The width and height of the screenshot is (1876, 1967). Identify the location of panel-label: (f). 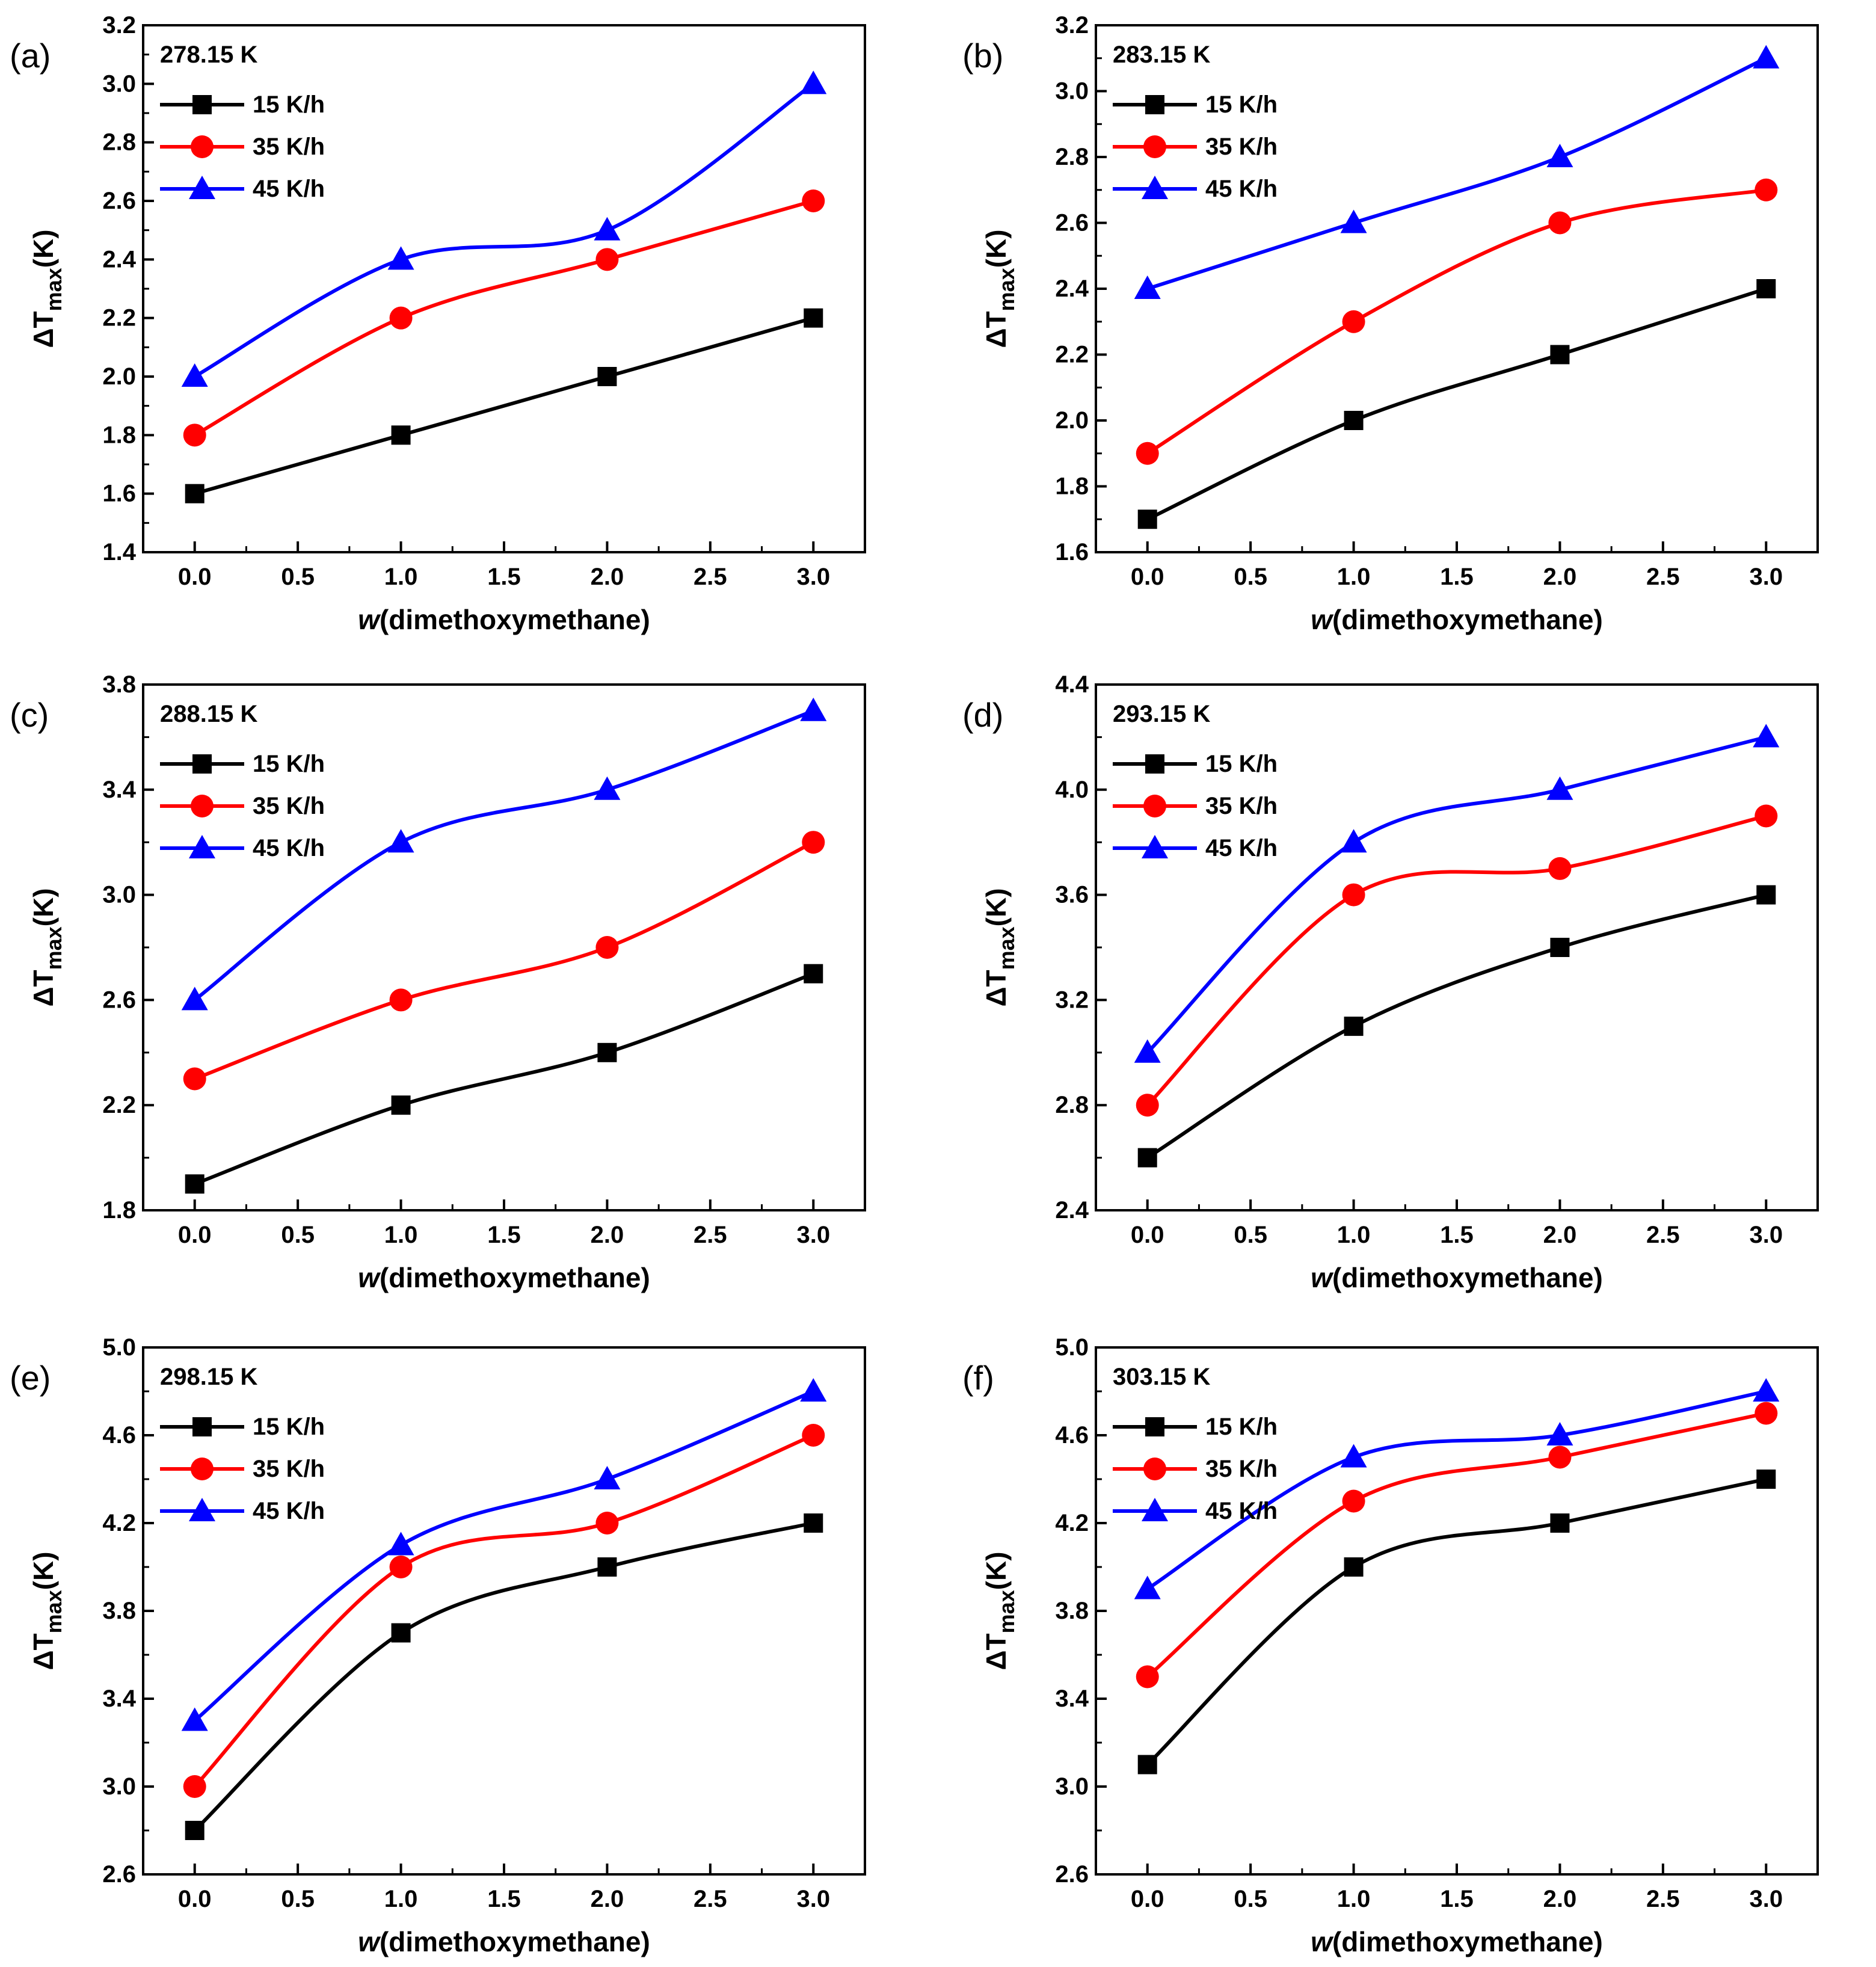
(978, 1378).